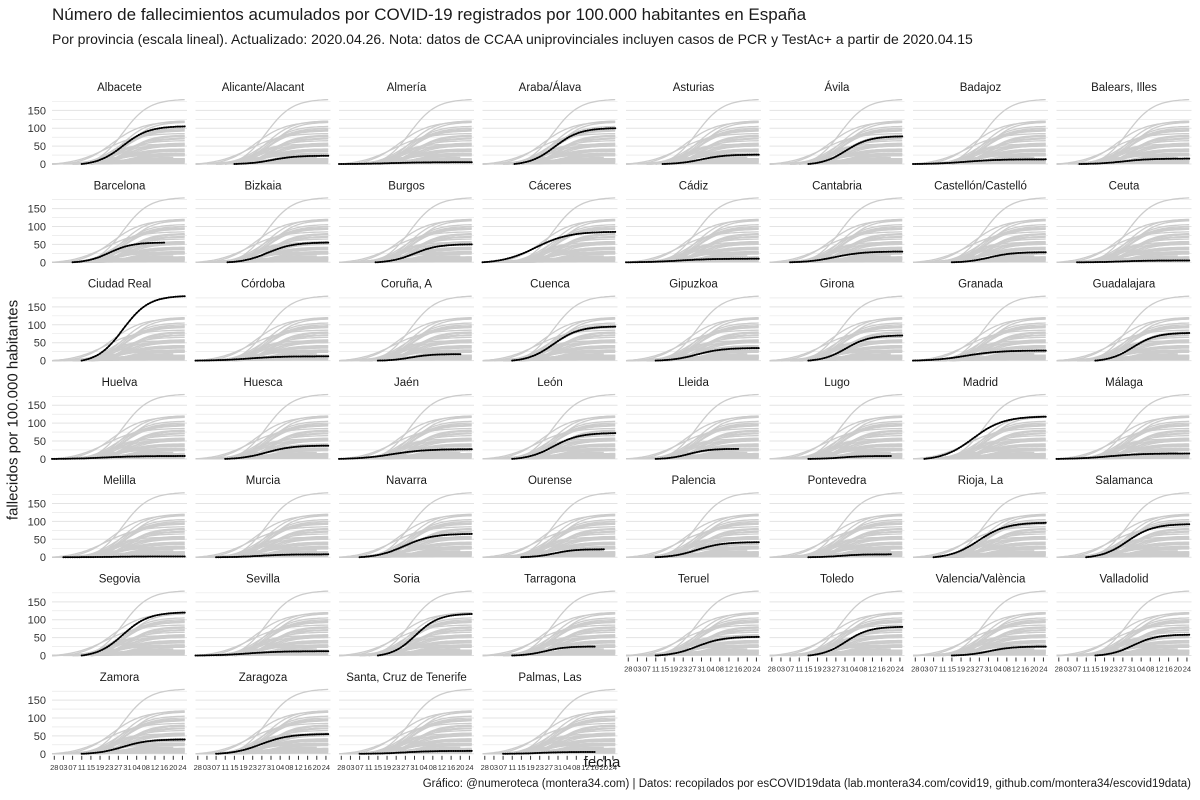 This screenshot has height=800, width=1200. Describe the element at coordinates (693, 222) in the screenshot. I see `facet-panel: Cádiz` at that location.